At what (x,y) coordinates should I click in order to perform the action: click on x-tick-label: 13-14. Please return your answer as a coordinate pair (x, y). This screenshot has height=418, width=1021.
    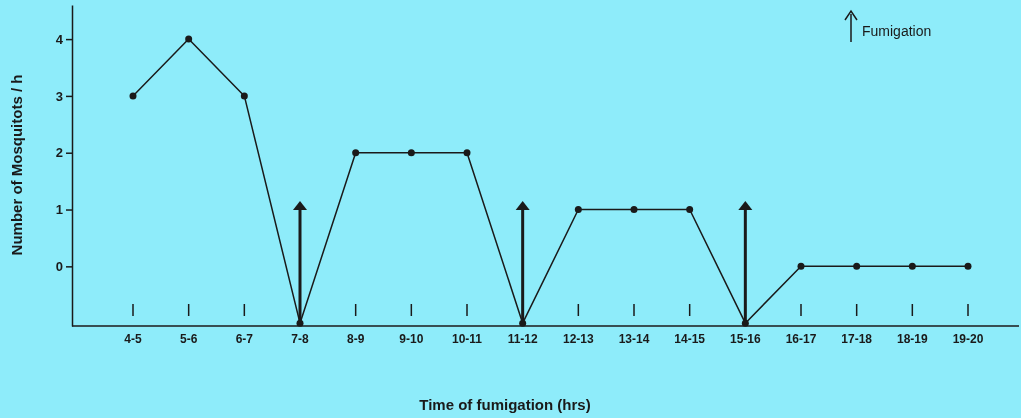
    Looking at the image, I should click on (634, 339).